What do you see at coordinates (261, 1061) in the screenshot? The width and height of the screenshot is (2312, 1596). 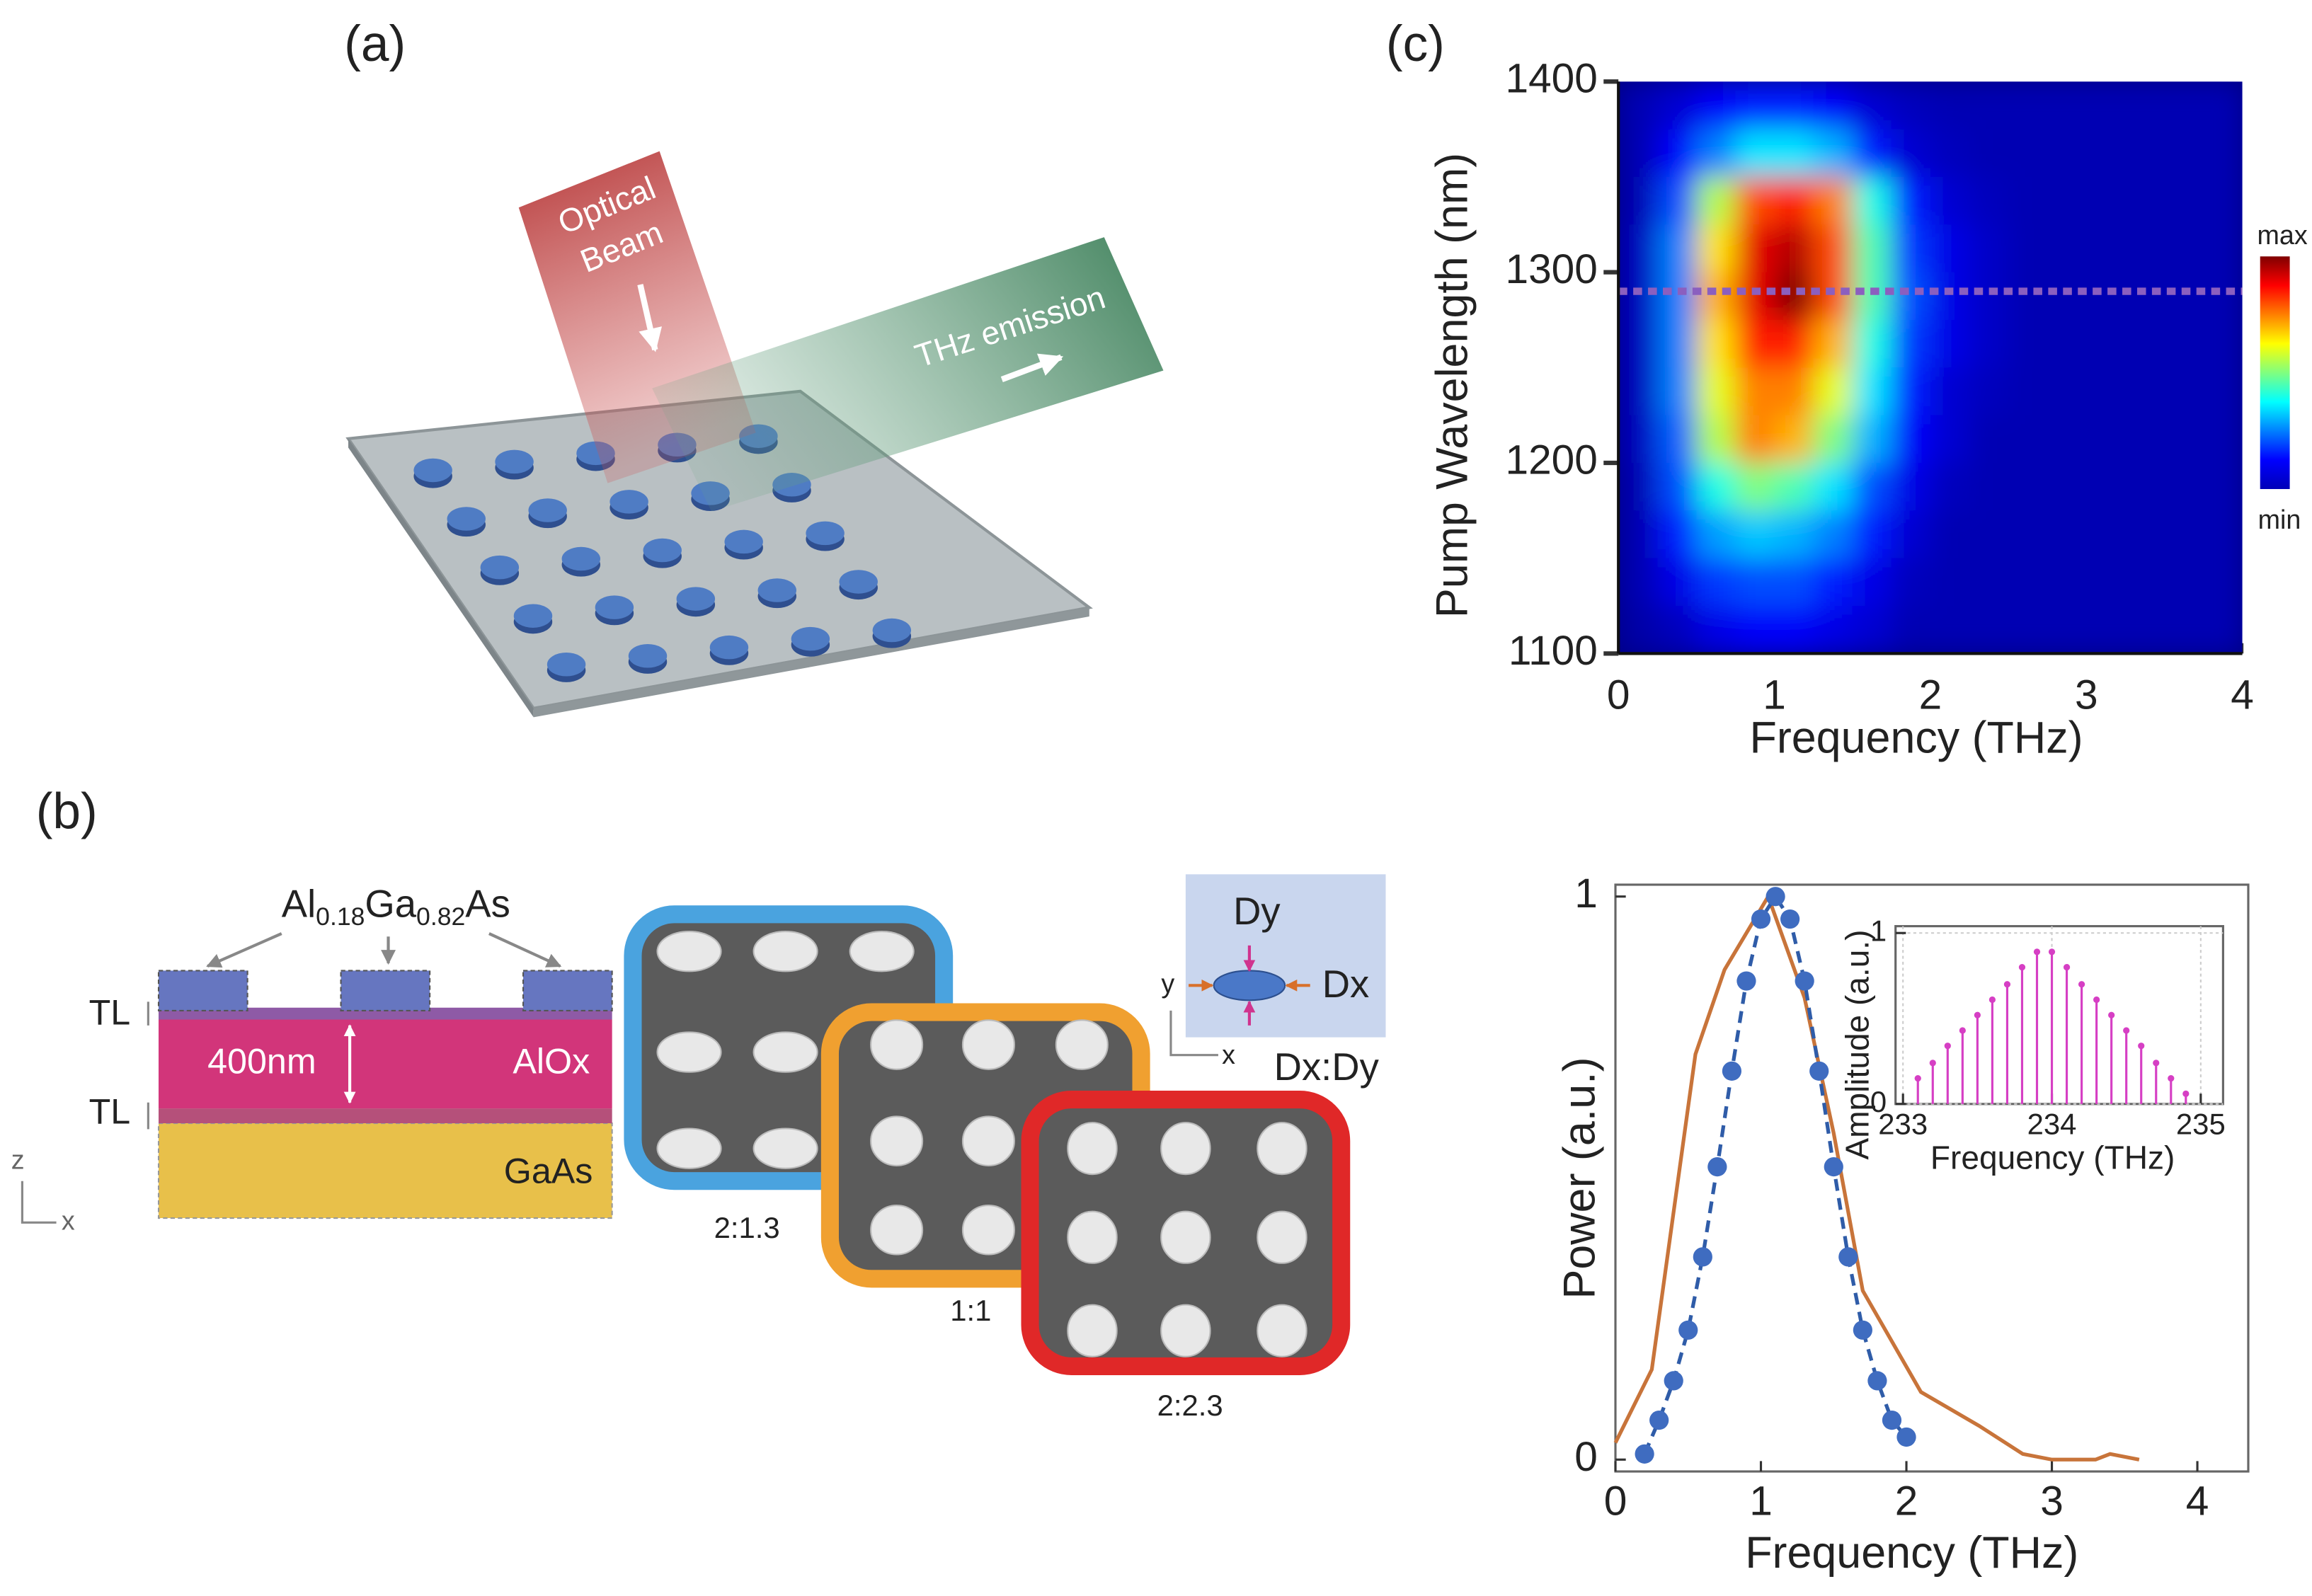 I see `layer-label: 400nm` at bounding box center [261, 1061].